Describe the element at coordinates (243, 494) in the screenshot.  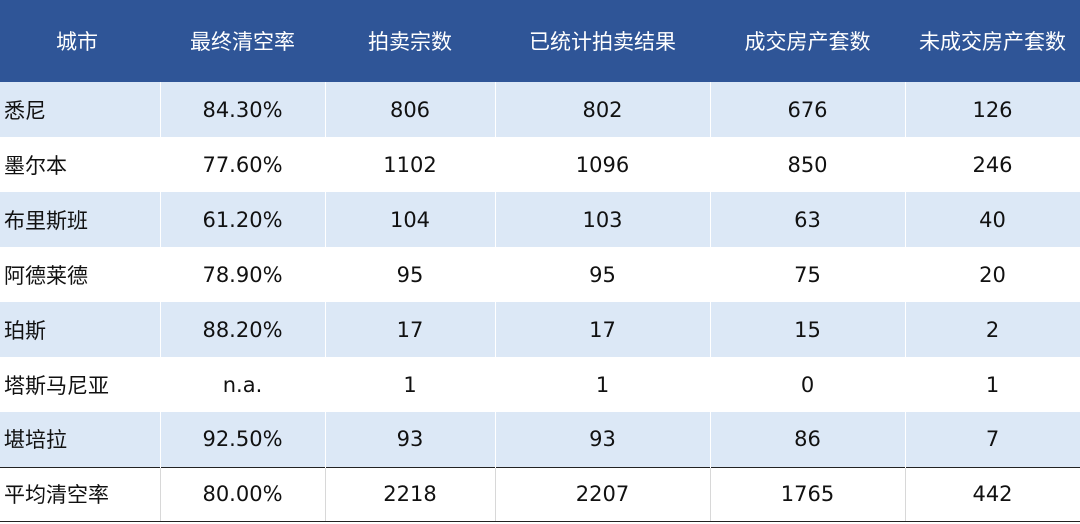
I see `summary-clearance-rate-cell: 80.00%` at that location.